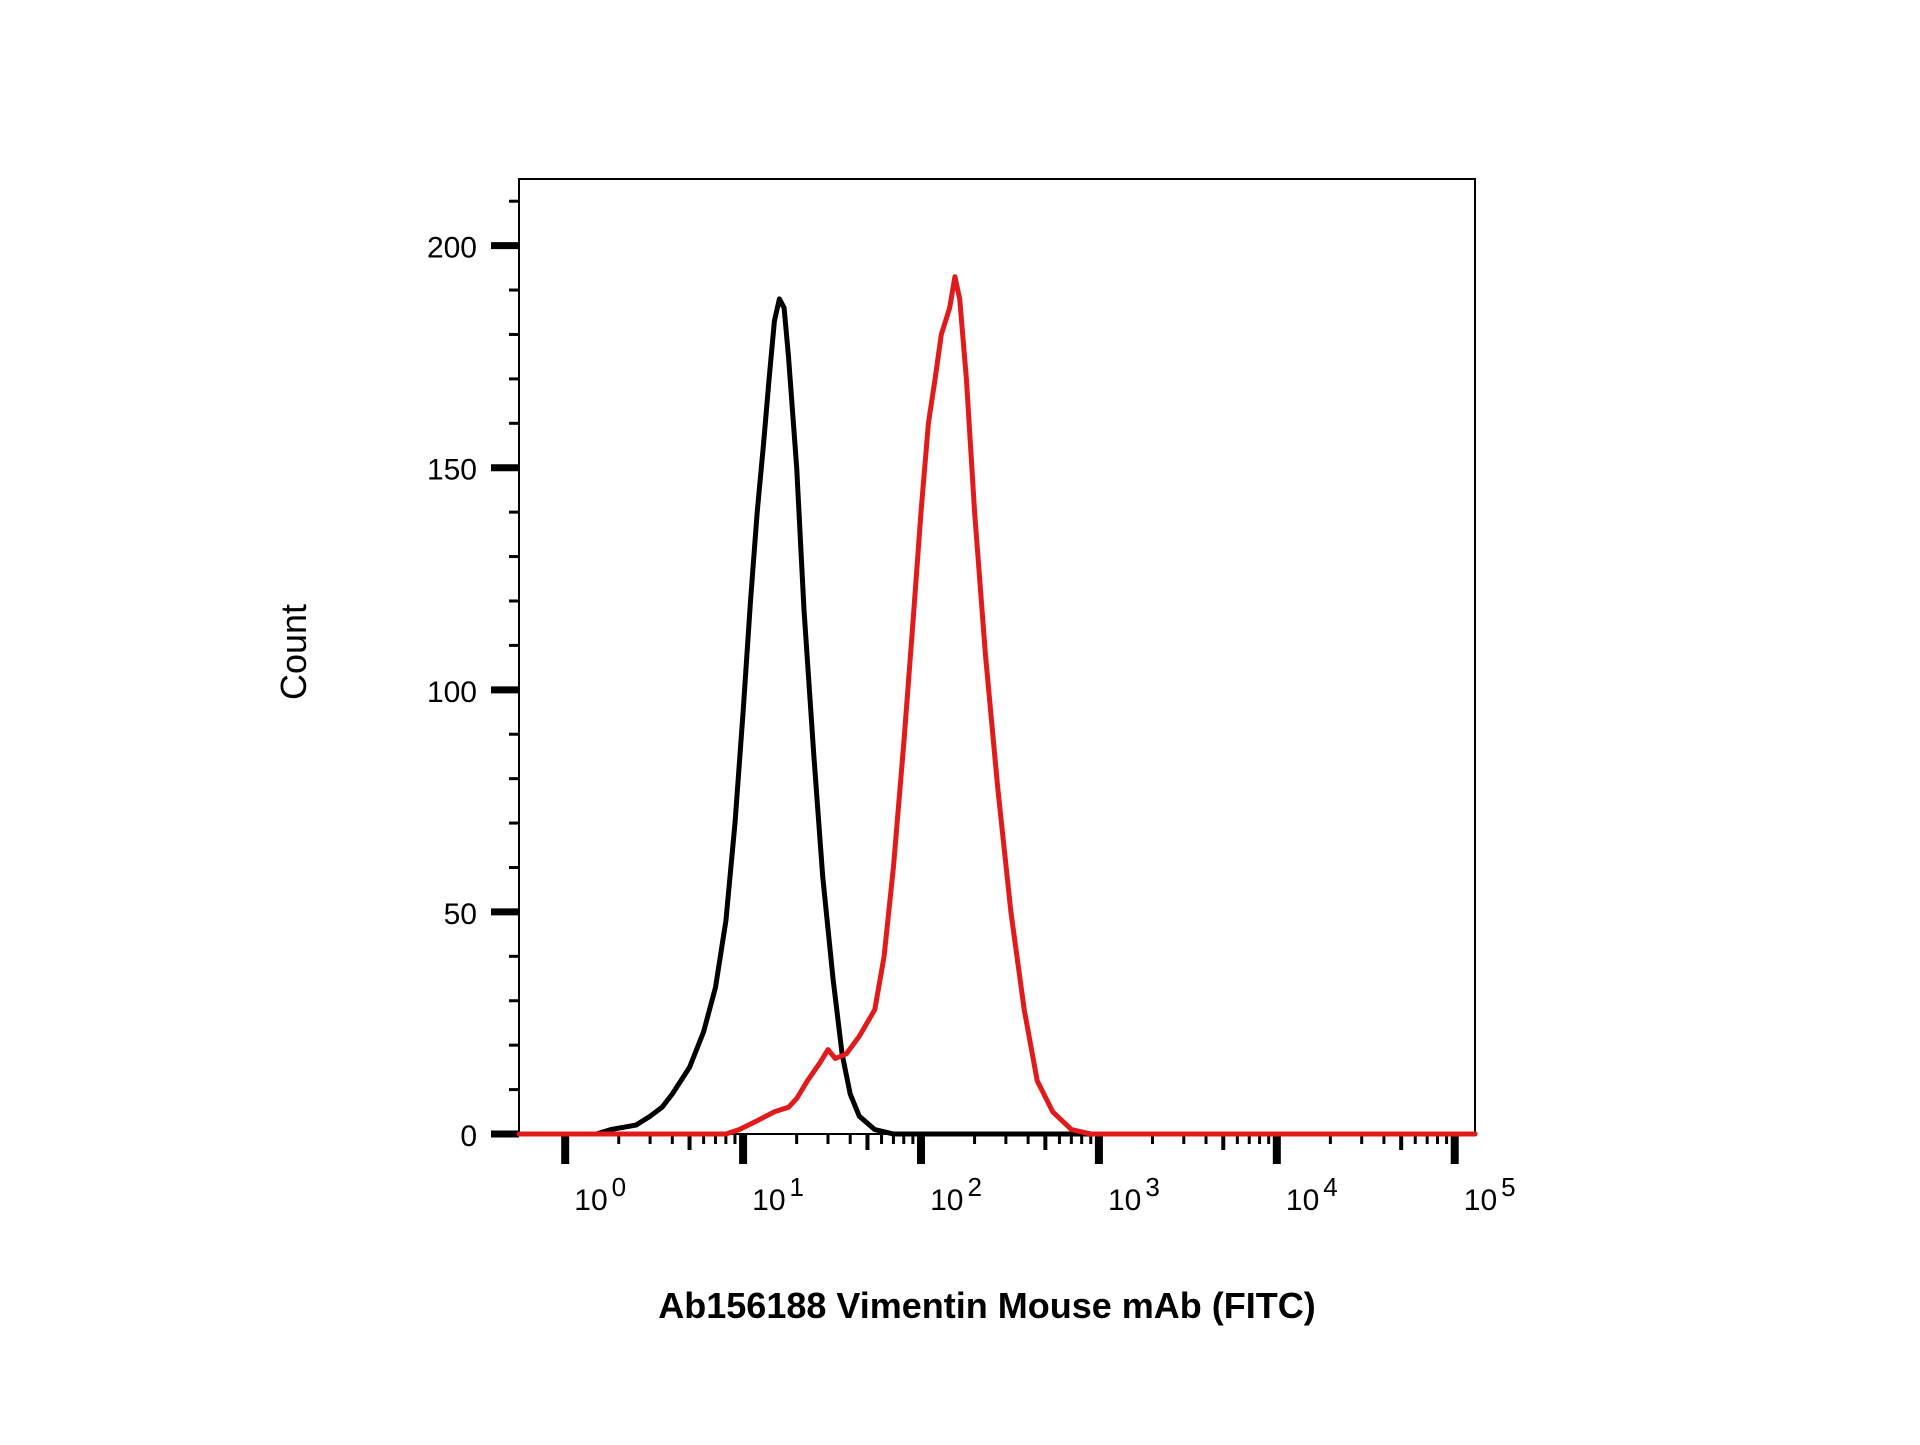 Image resolution: width=1920 pixels, height=1445 pixels. Describe the element at coordinates (1312, 1194) in the screenshot. I see `x-tick-label: 10 4` at that location.